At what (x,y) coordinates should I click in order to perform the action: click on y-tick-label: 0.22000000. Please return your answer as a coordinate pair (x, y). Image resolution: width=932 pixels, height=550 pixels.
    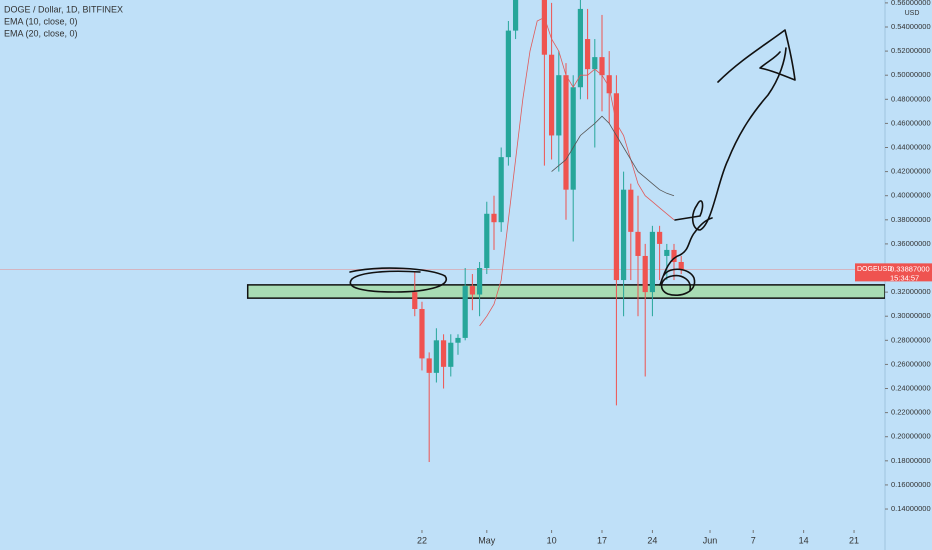
    Looking at the image, I should click on (911, 412).